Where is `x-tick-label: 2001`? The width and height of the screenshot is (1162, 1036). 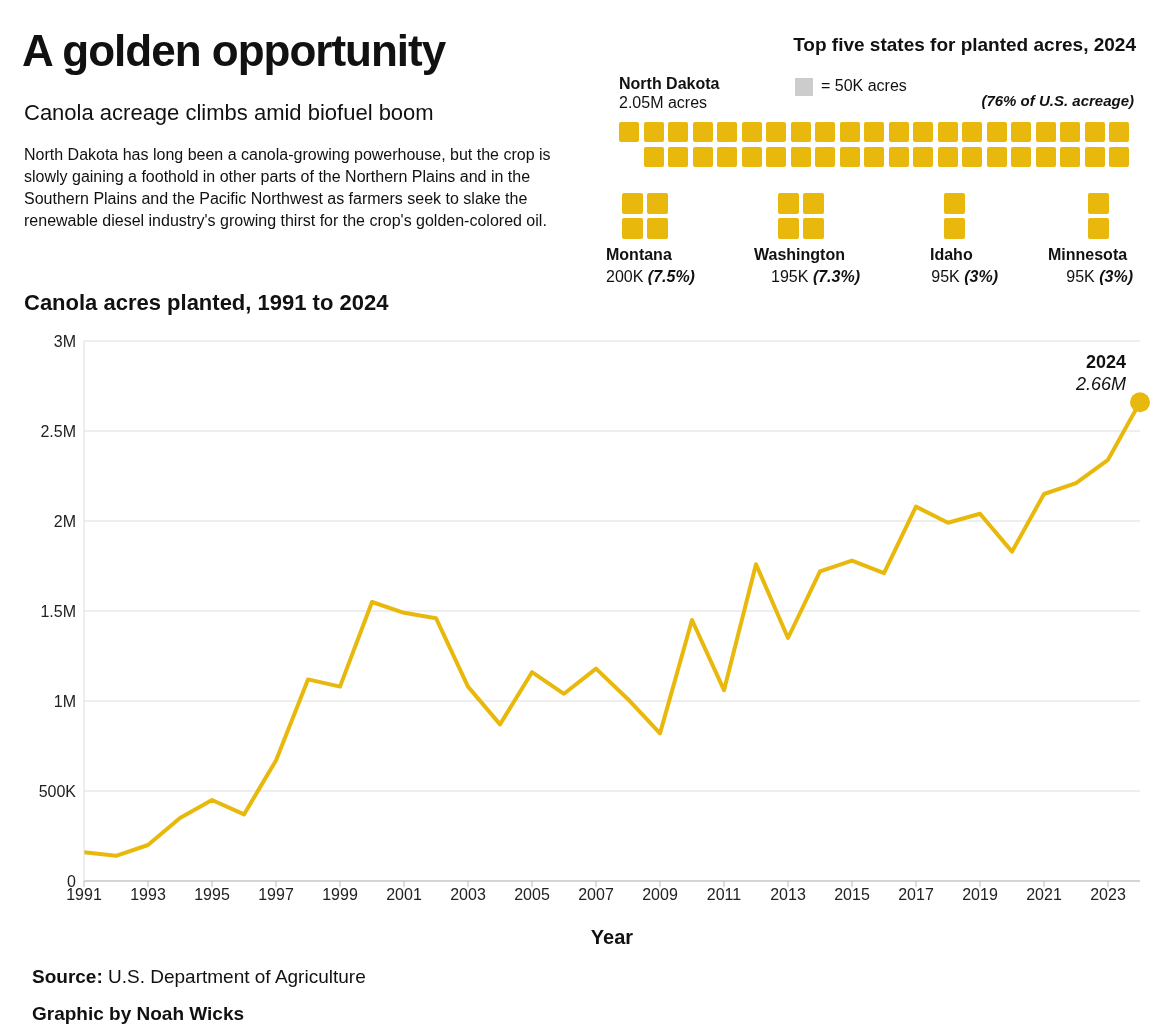 x-tick-label: 2001 is located at coordinates (404, 895).